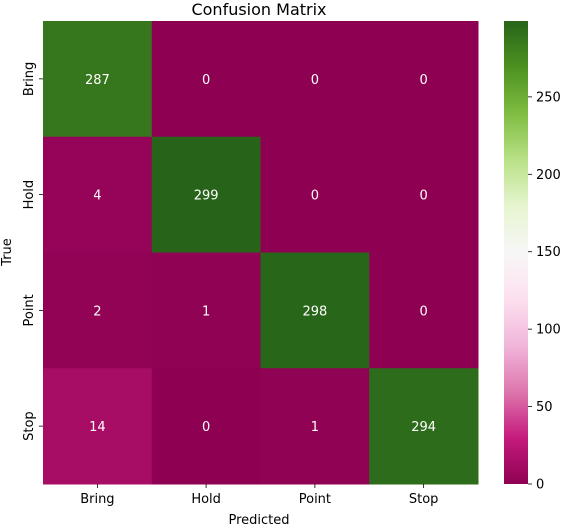  What do you see at coordinates (548, 175) in the screenshot?
I see `colorbar-tick-label: 200` at bounding box center [548, 175].